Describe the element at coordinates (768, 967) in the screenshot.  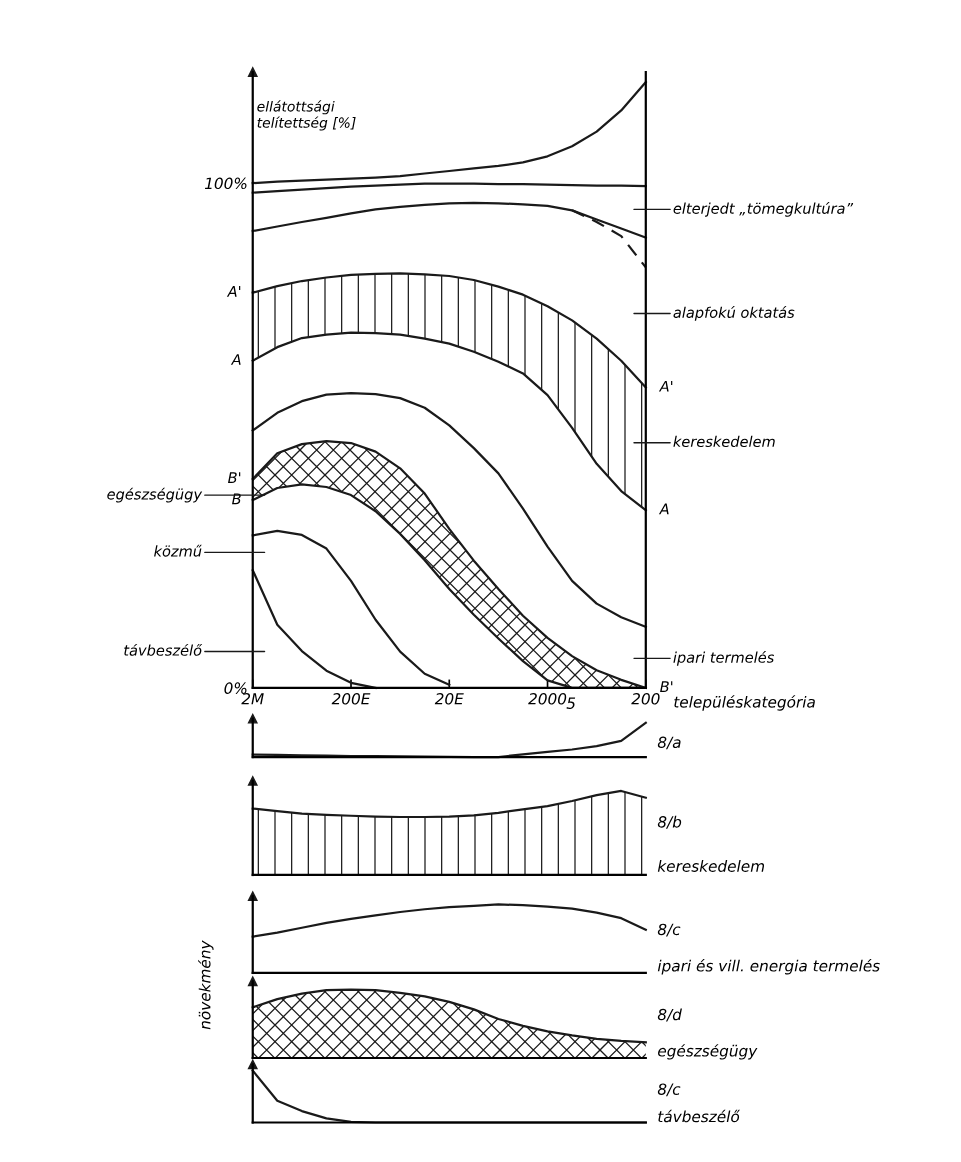
I see `text: ipari és vill. energia termelés` at that location.